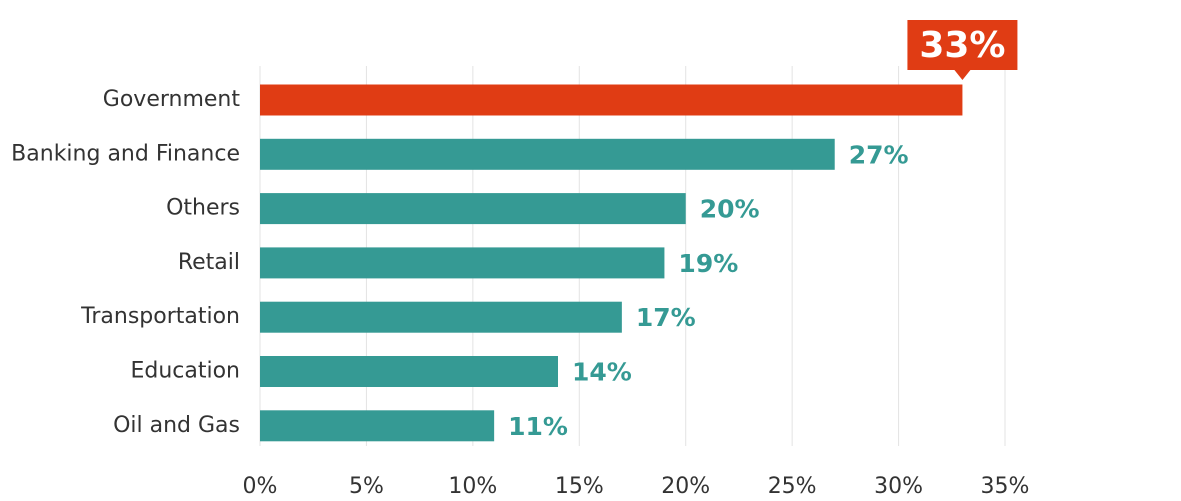 Image resolution: width=1181 pixels, height=501 pixels. What do you see at coordinates (898, 486) in the screenshot?
I see `x-tick-label: 30%` at bounding box center [898, 486].